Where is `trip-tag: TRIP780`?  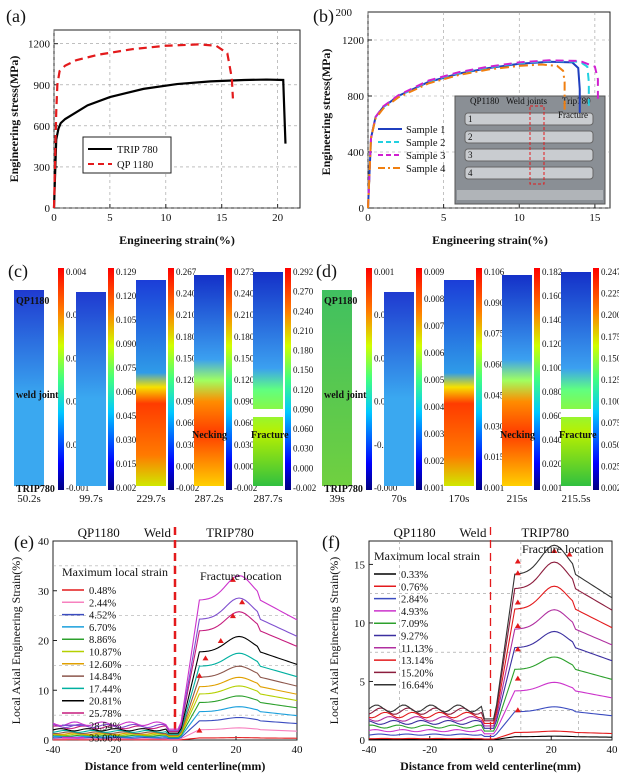
trip-tag: TRIP780 is located at coordinates (343, 489).